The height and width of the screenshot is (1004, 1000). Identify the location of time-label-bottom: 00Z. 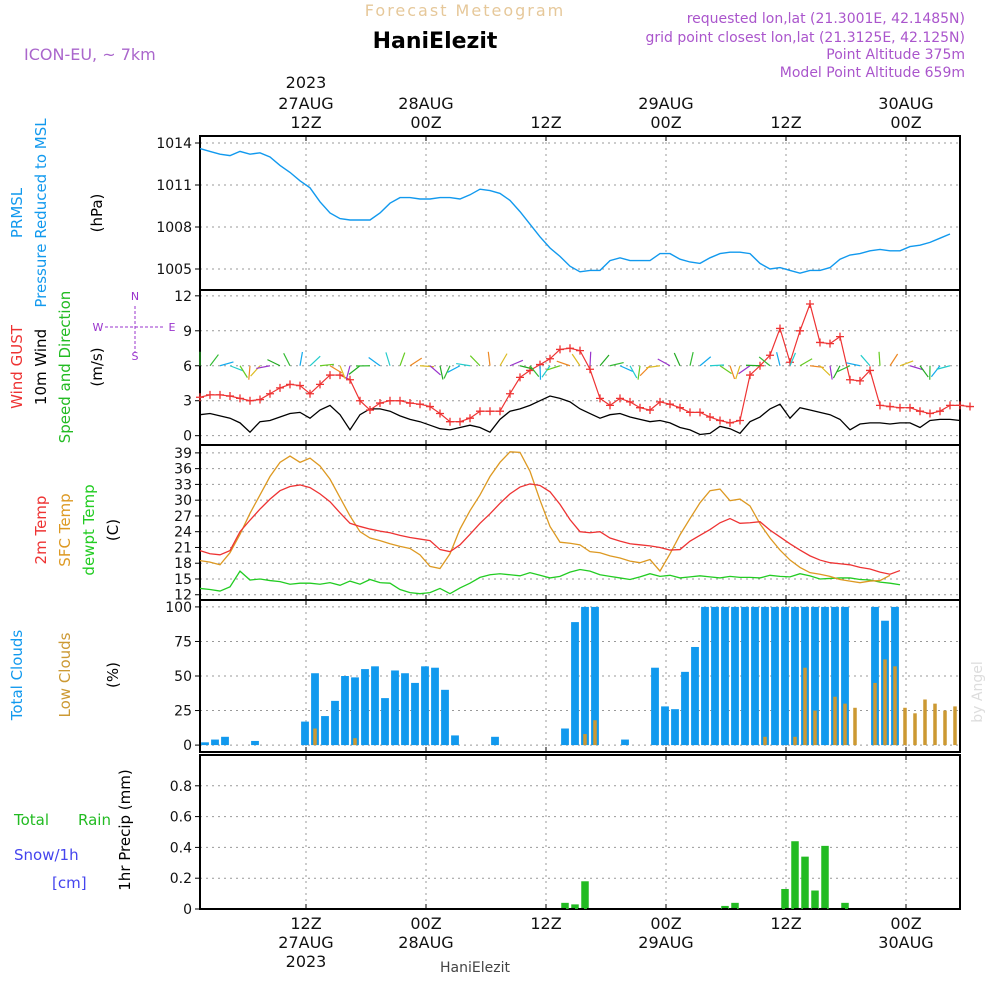
(665, 923).